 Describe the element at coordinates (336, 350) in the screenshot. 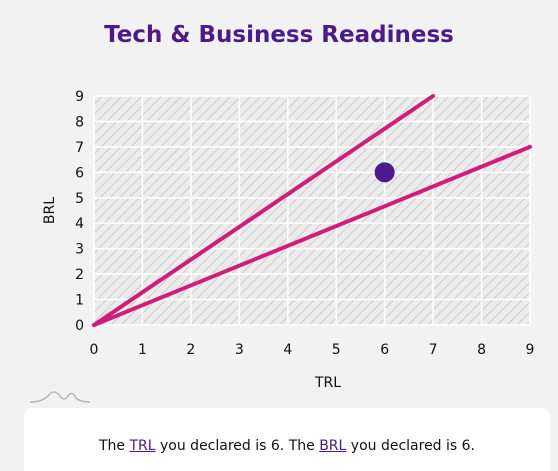

I see `x-tick-label: 5` at that location.